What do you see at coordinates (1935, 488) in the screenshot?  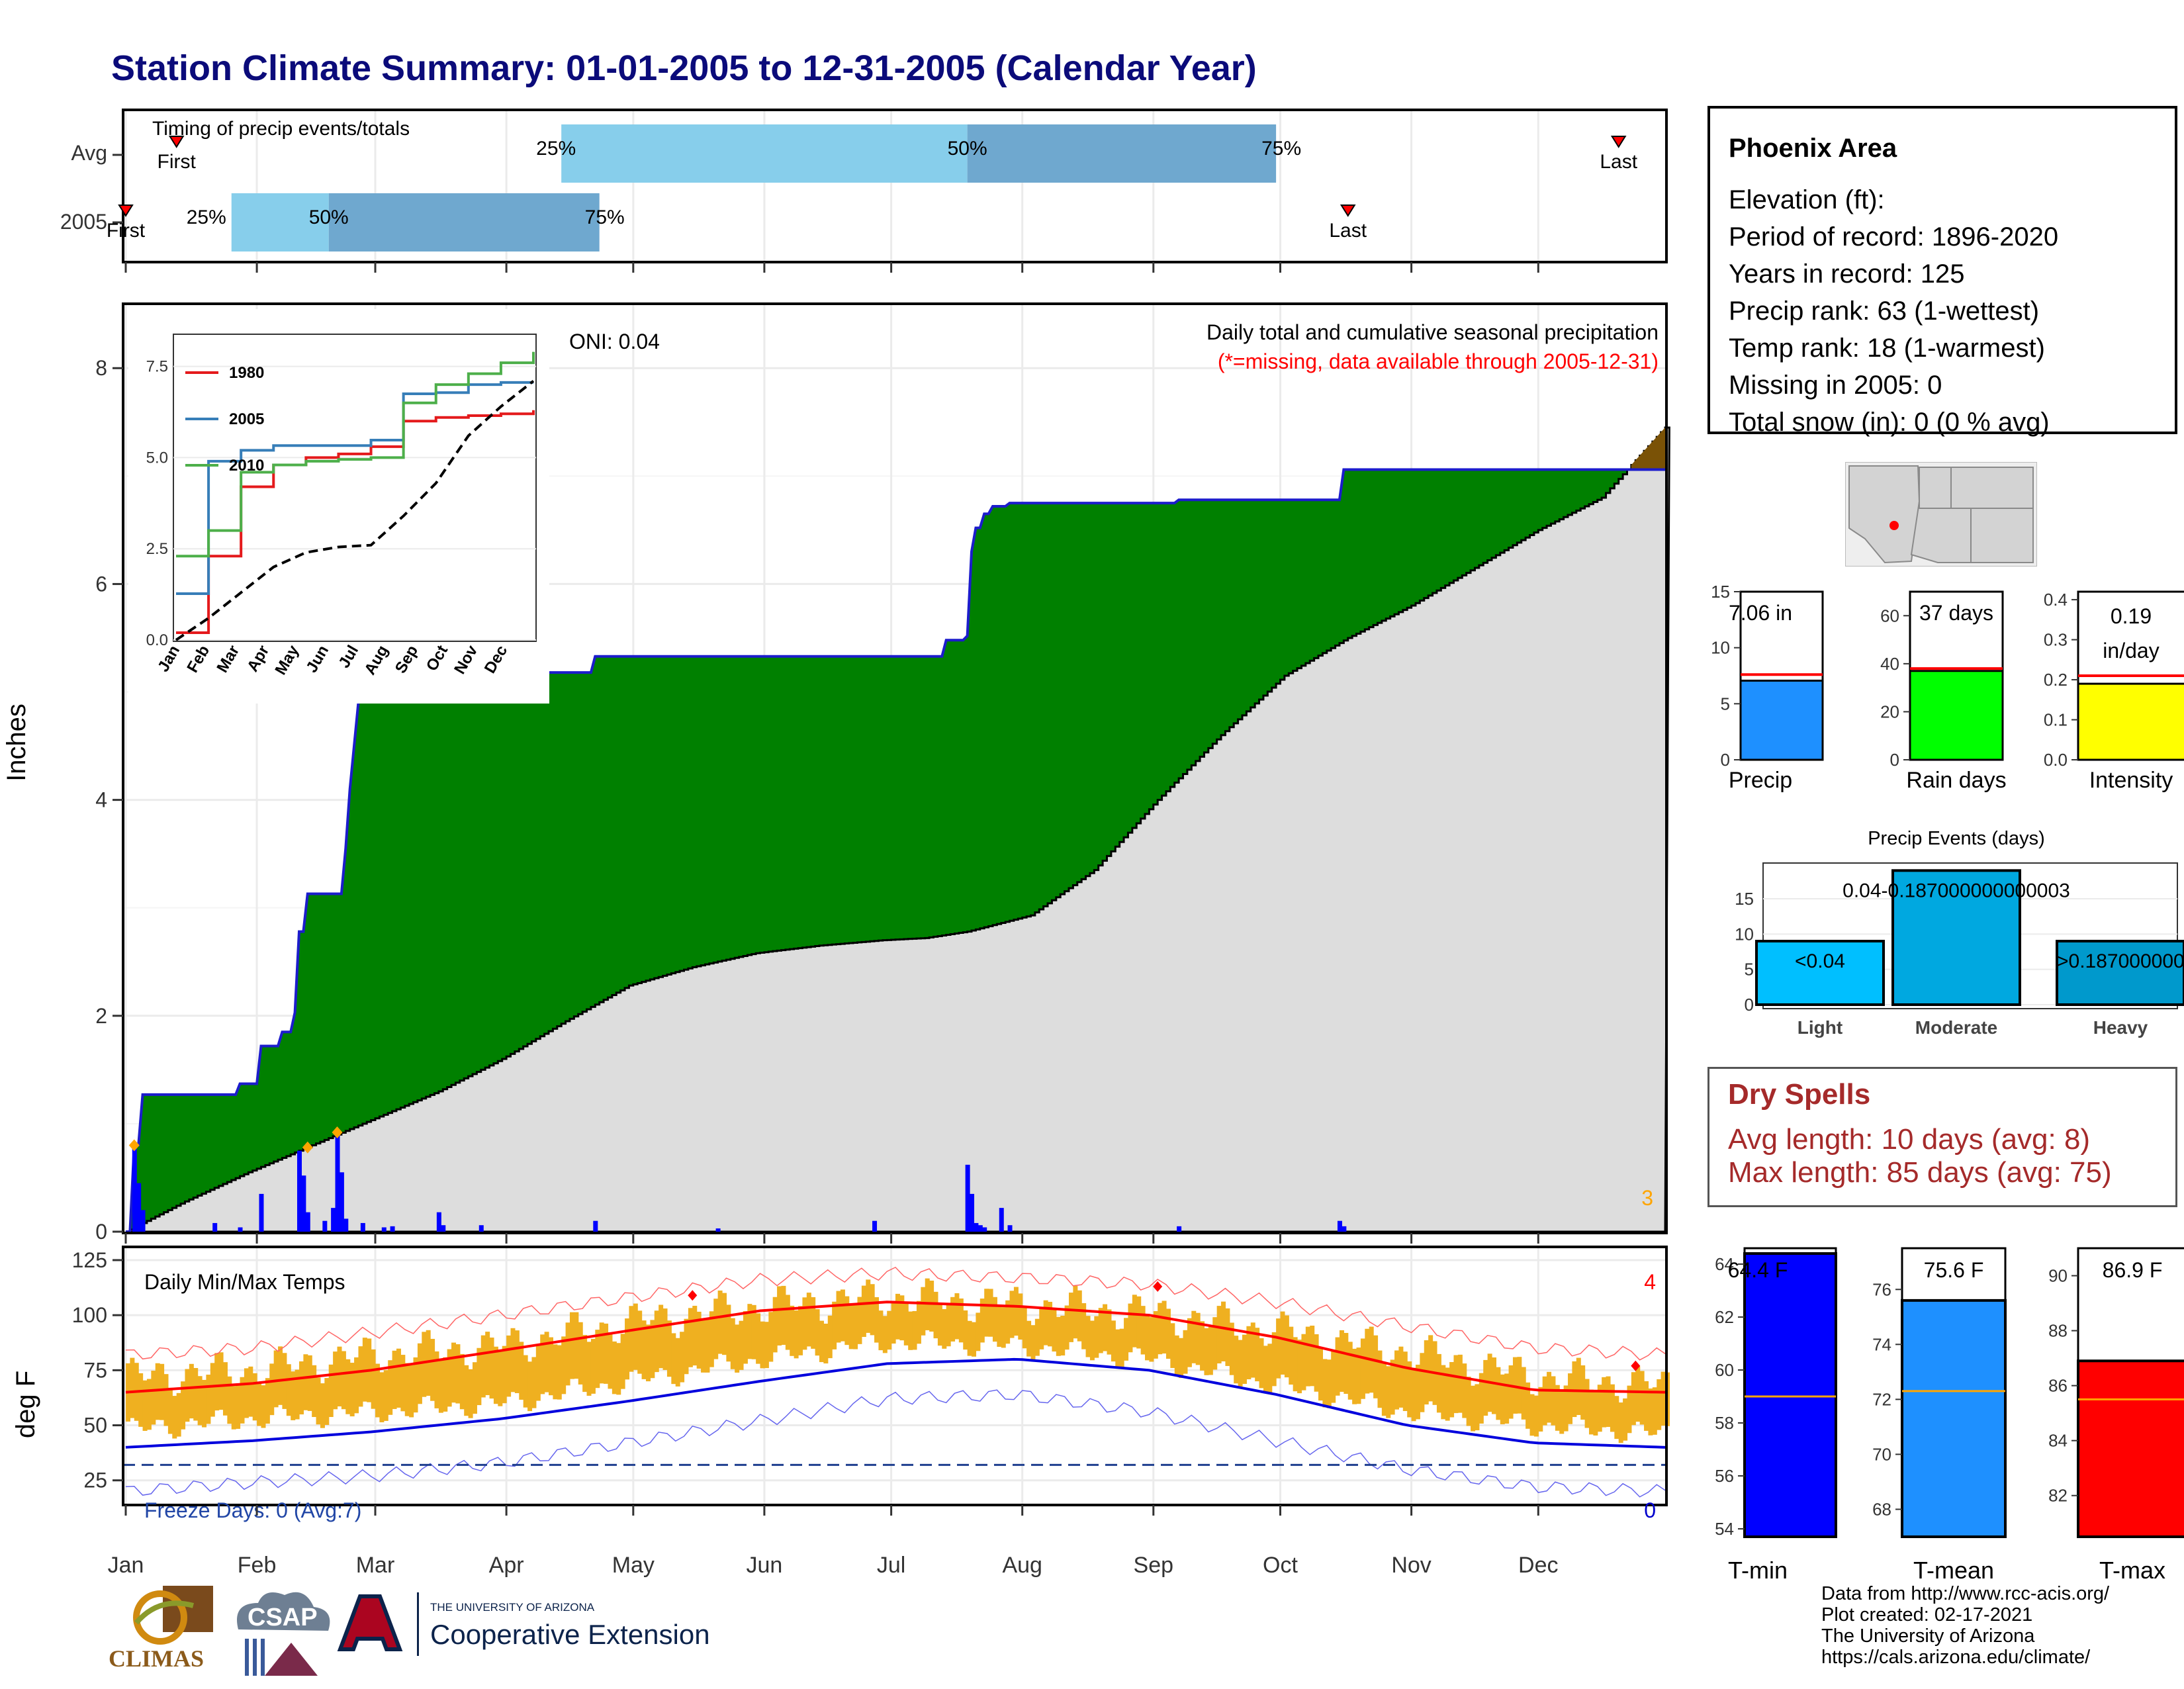 I see `map-state-nv-ut` at bounding box center [1935, 488].